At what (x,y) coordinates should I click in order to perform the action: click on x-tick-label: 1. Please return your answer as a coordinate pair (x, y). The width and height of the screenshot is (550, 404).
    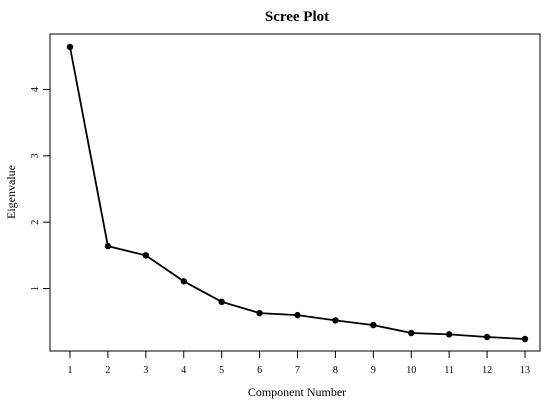
    Looking at the image, I should click on (70, 370).